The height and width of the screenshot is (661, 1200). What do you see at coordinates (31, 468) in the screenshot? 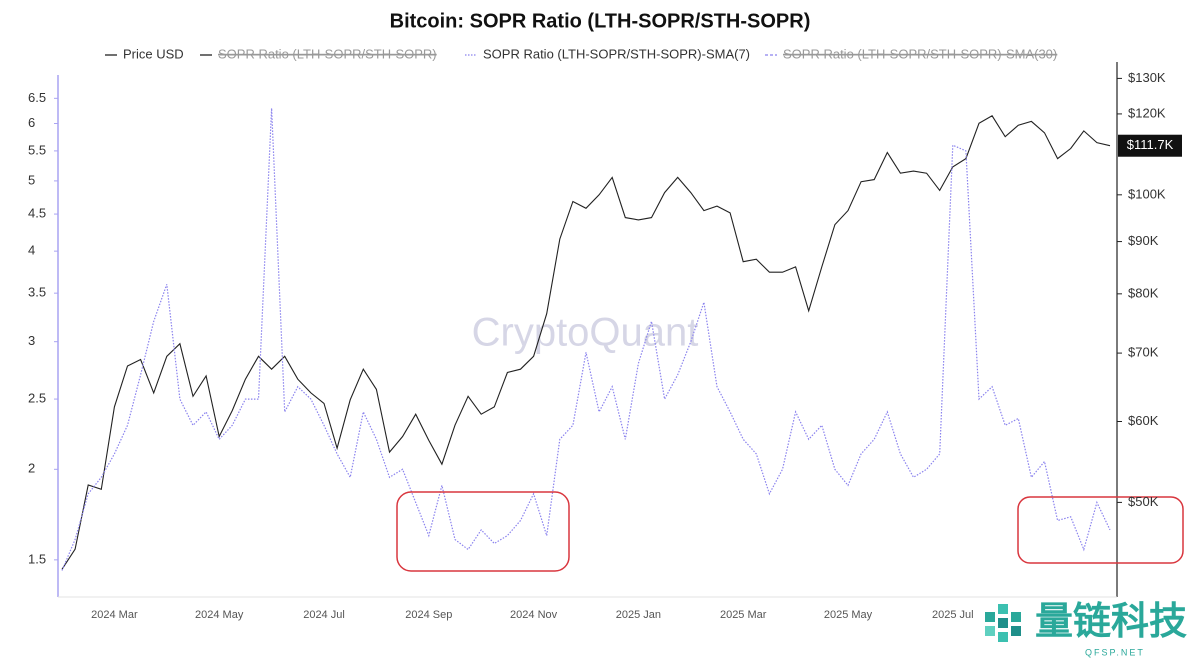
I see `y-tick-label: 2` at bounding box center [31, 468].